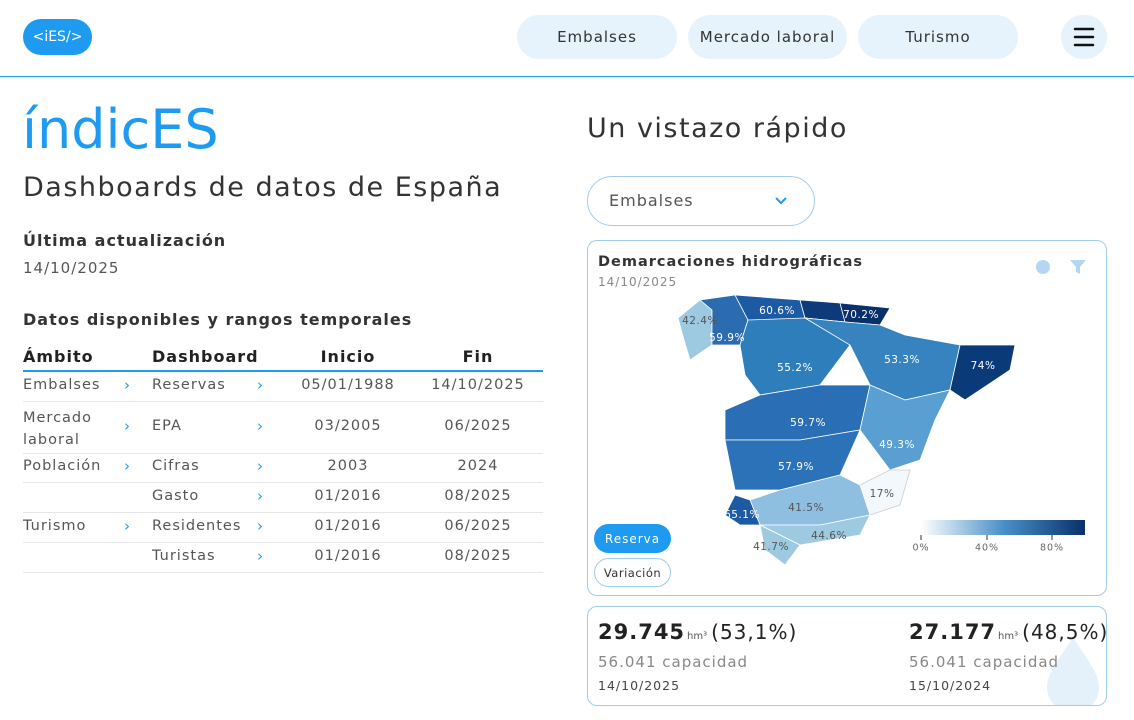 This screenshot has width=1134, height=720. Describe the element at coordinates (781, 201) in the screenshot. I see `select-arrow` at that location.